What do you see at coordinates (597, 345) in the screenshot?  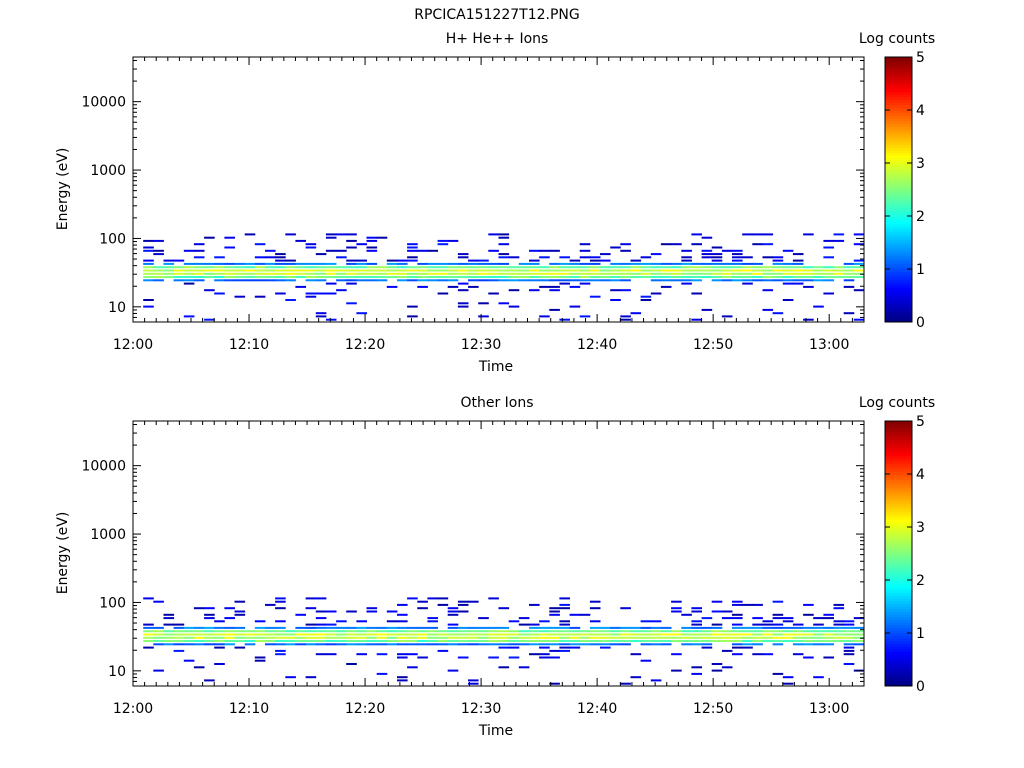 I see `x-tick-label: 12:40` at bounding box center [597, 345].